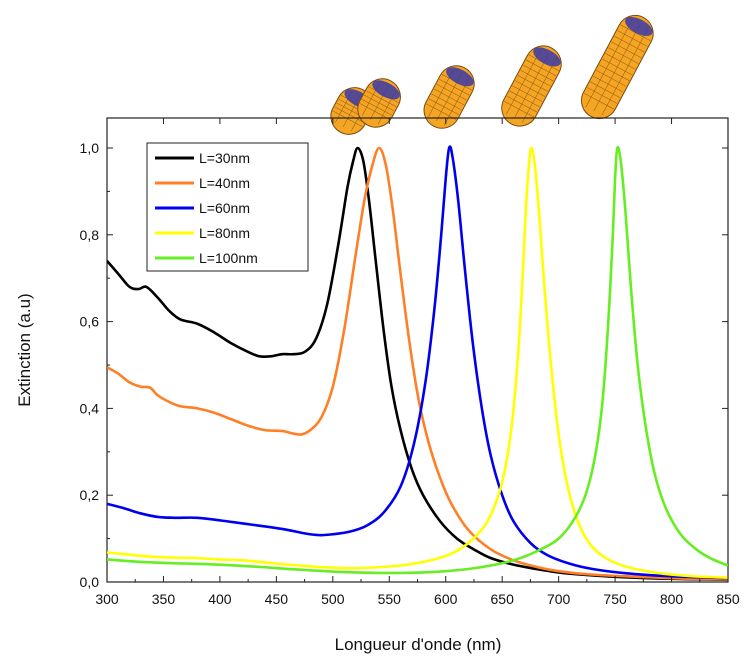  I want to click on x-tick-label: 600, so click(446, 599).